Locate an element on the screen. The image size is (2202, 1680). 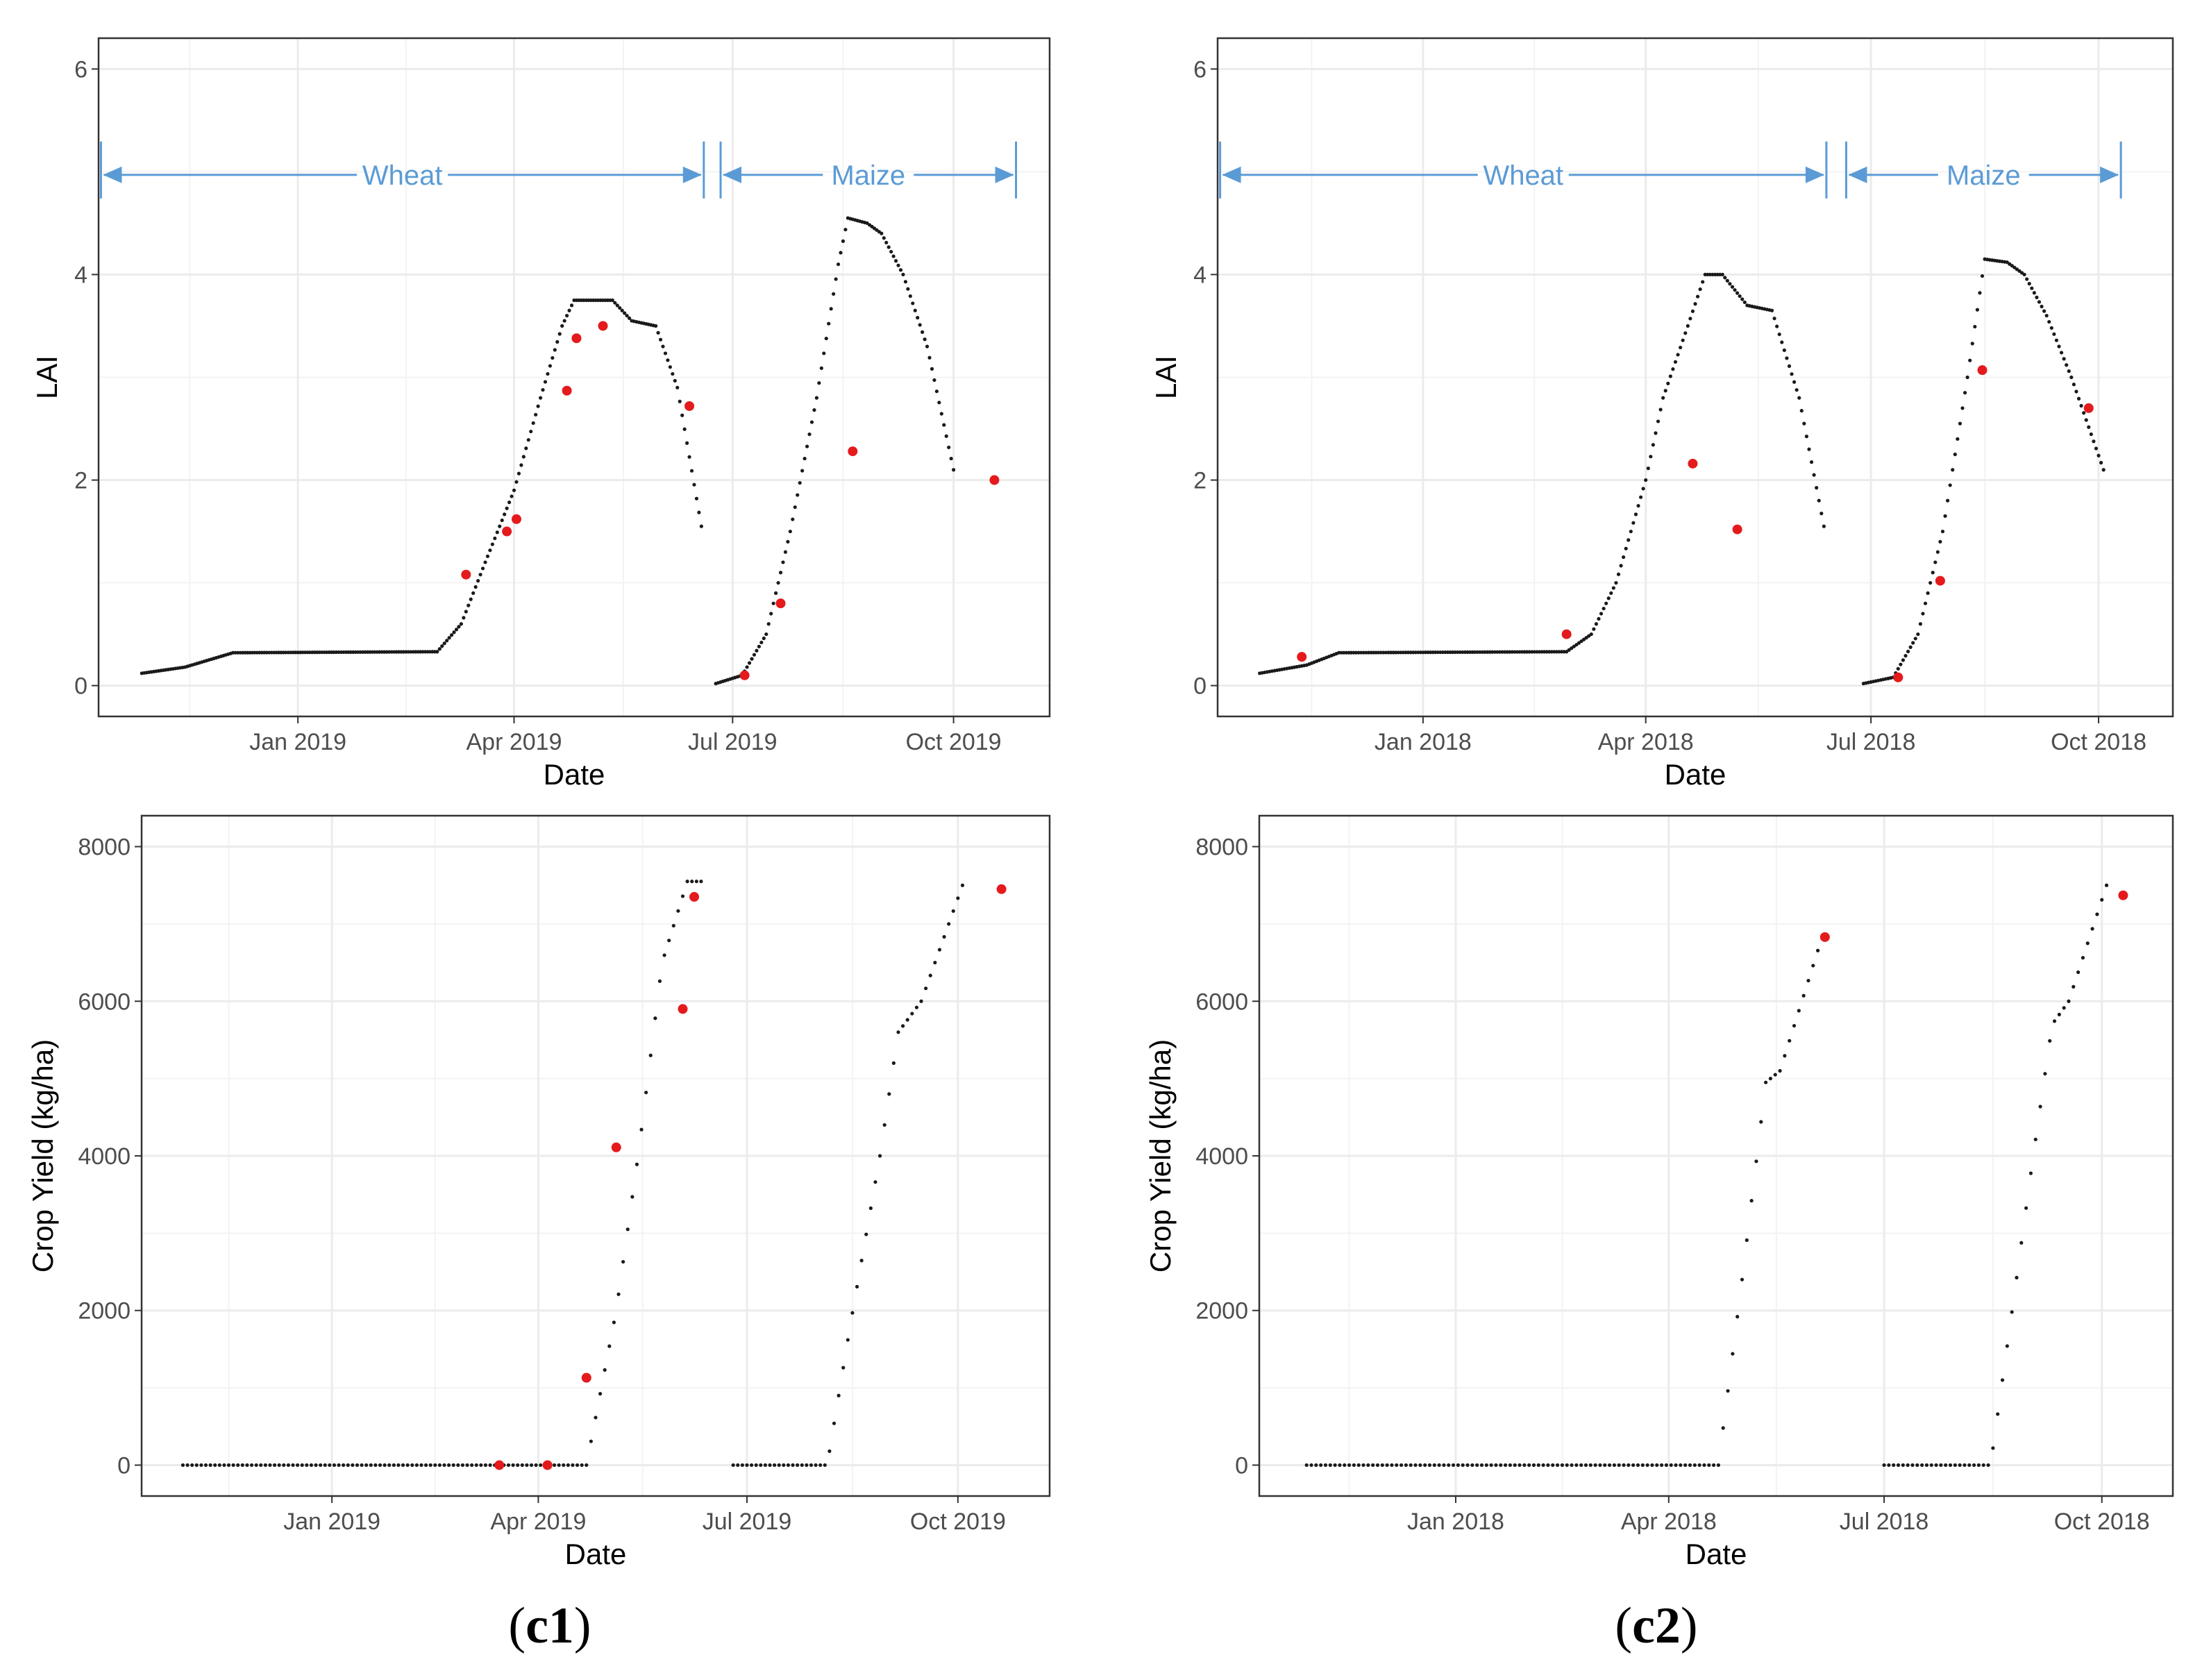
season-arrowhead-right is located at coordinates (692, 174).